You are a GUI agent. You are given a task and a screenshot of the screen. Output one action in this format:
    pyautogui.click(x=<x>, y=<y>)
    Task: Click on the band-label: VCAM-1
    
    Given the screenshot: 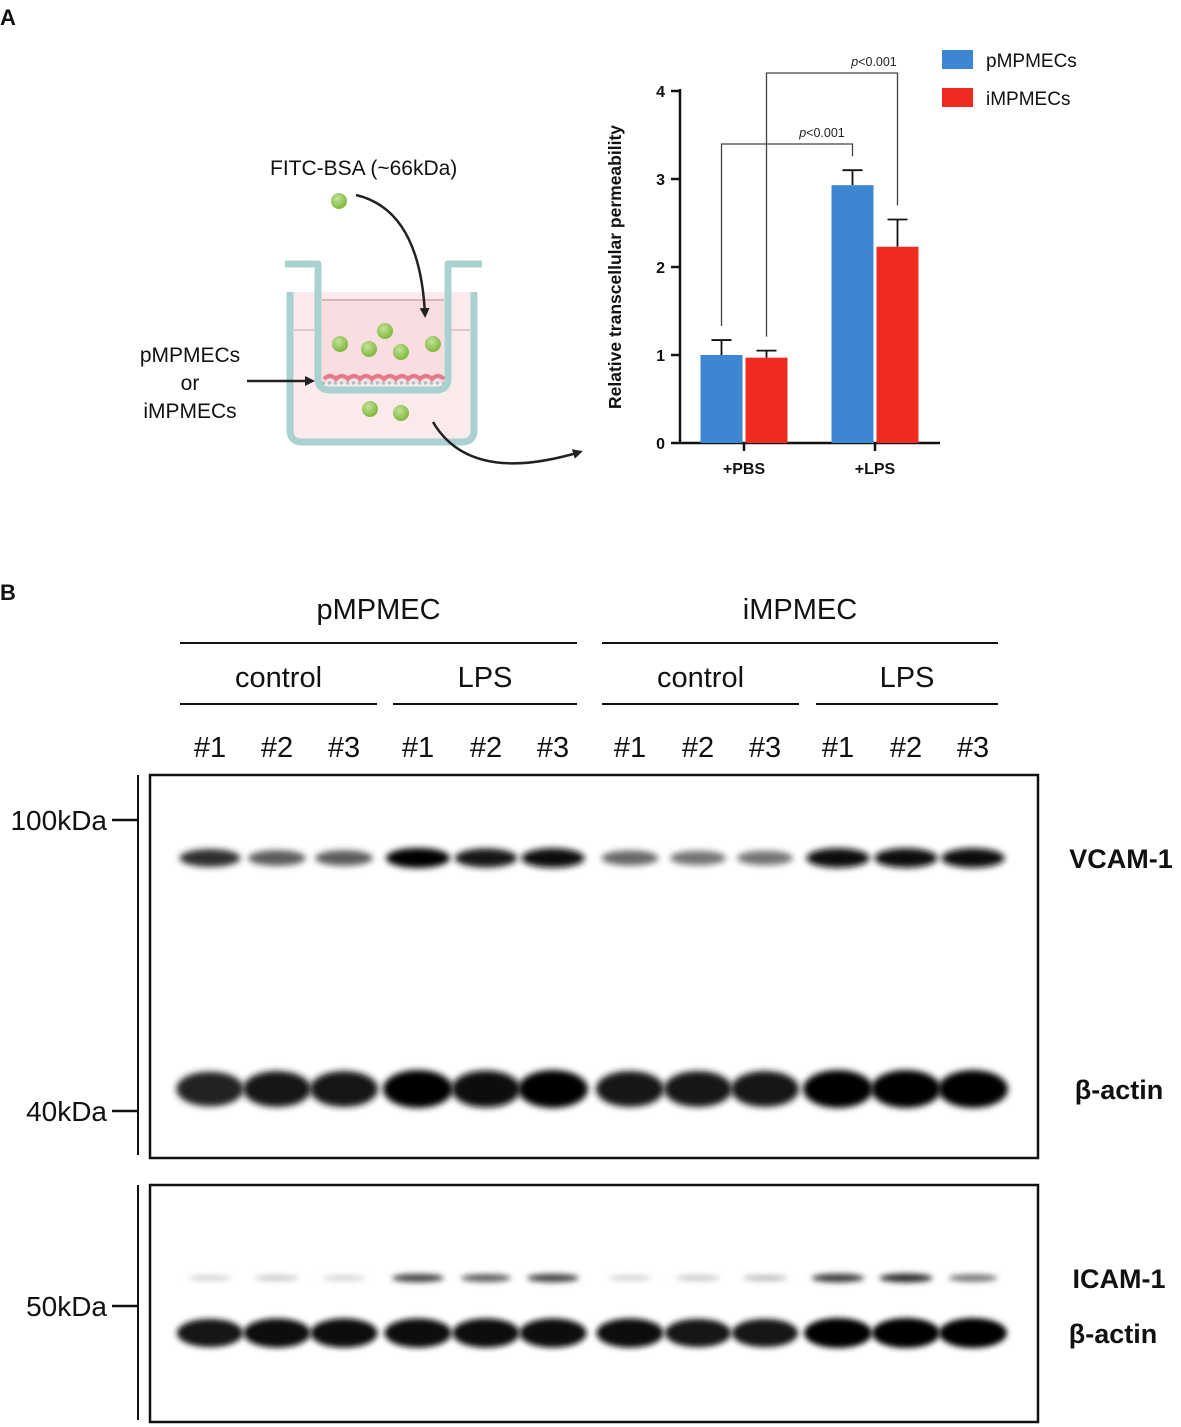 What is the action you would take?
    pyautogui.click(x=1121, y=859)
    